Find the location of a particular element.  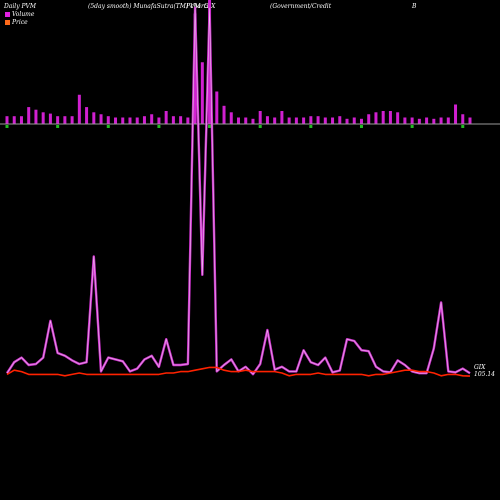

legend-price: Price is located at coordinates (16, 22).